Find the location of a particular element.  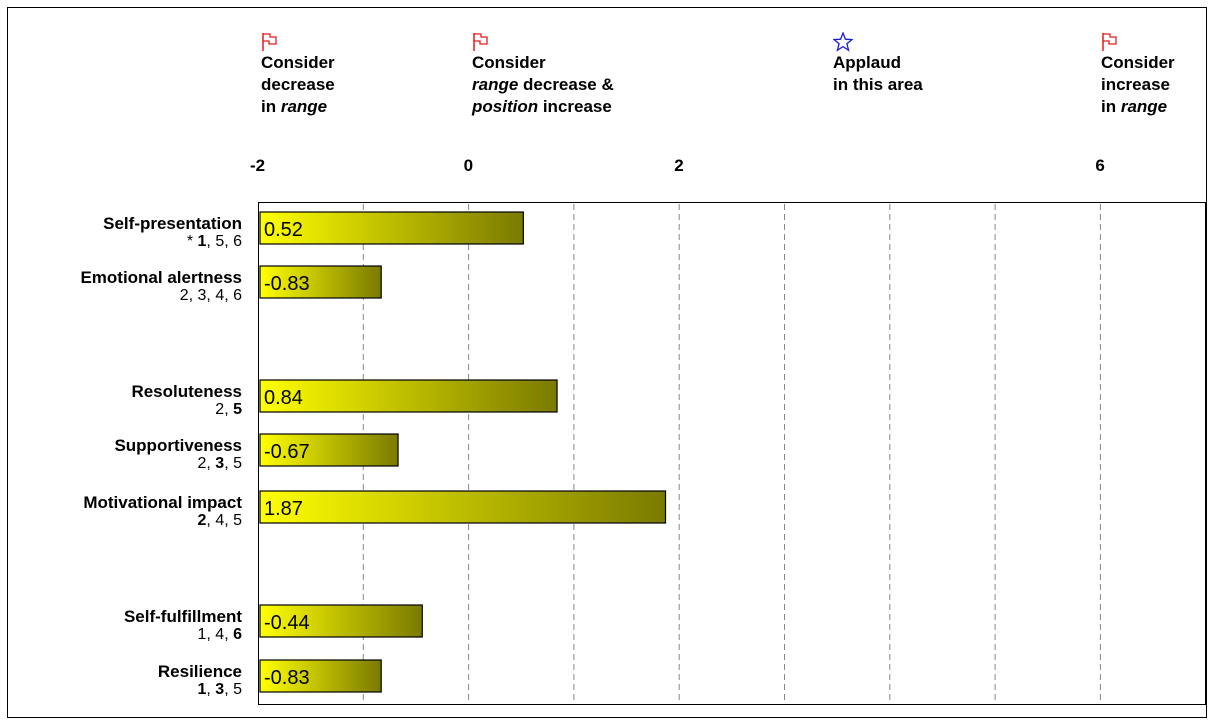

bar-value-label: -0.44 is located at coordinates (287, 623).